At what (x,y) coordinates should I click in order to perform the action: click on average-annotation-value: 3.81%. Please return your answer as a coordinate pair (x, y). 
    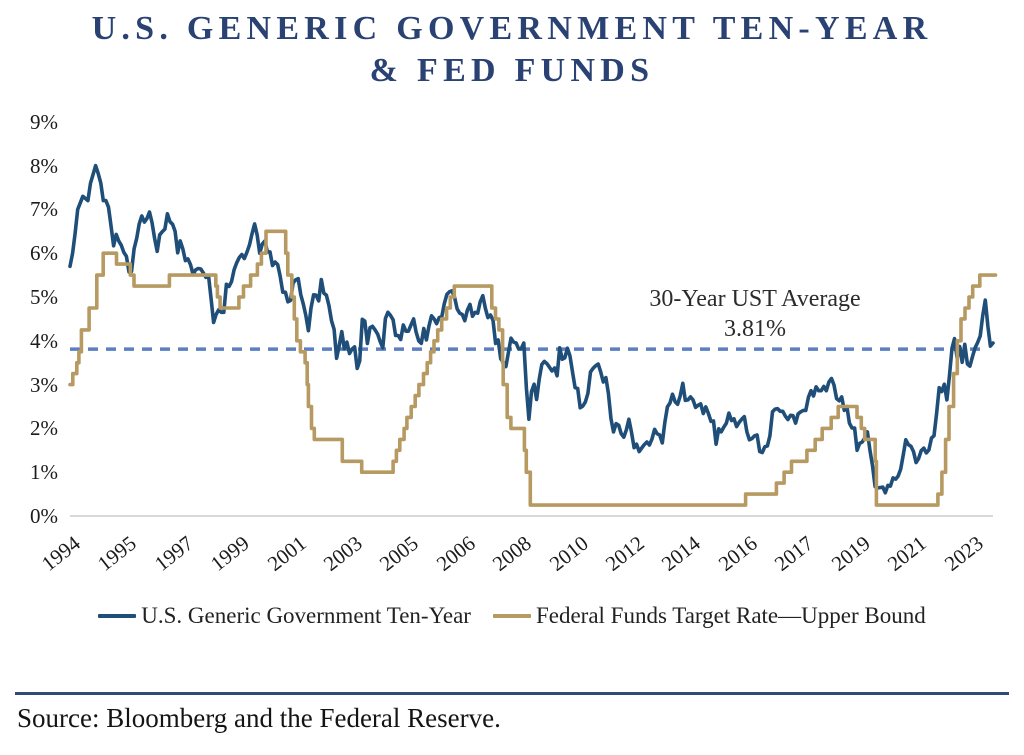
    Looking at the image, I should click on (755, 329).